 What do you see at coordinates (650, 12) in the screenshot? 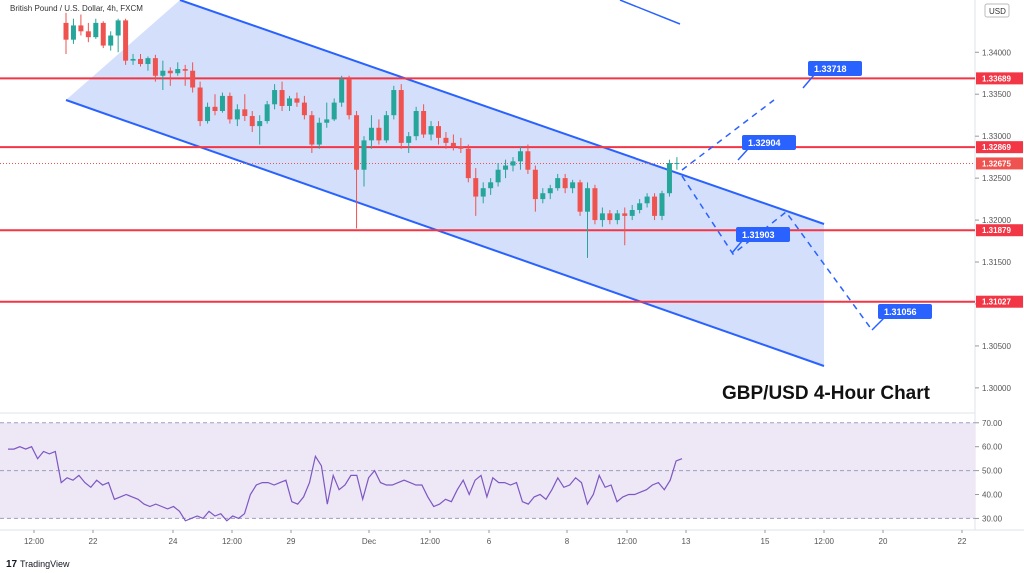
I see `channel-parallel-line` at bounding box center [650, 12].